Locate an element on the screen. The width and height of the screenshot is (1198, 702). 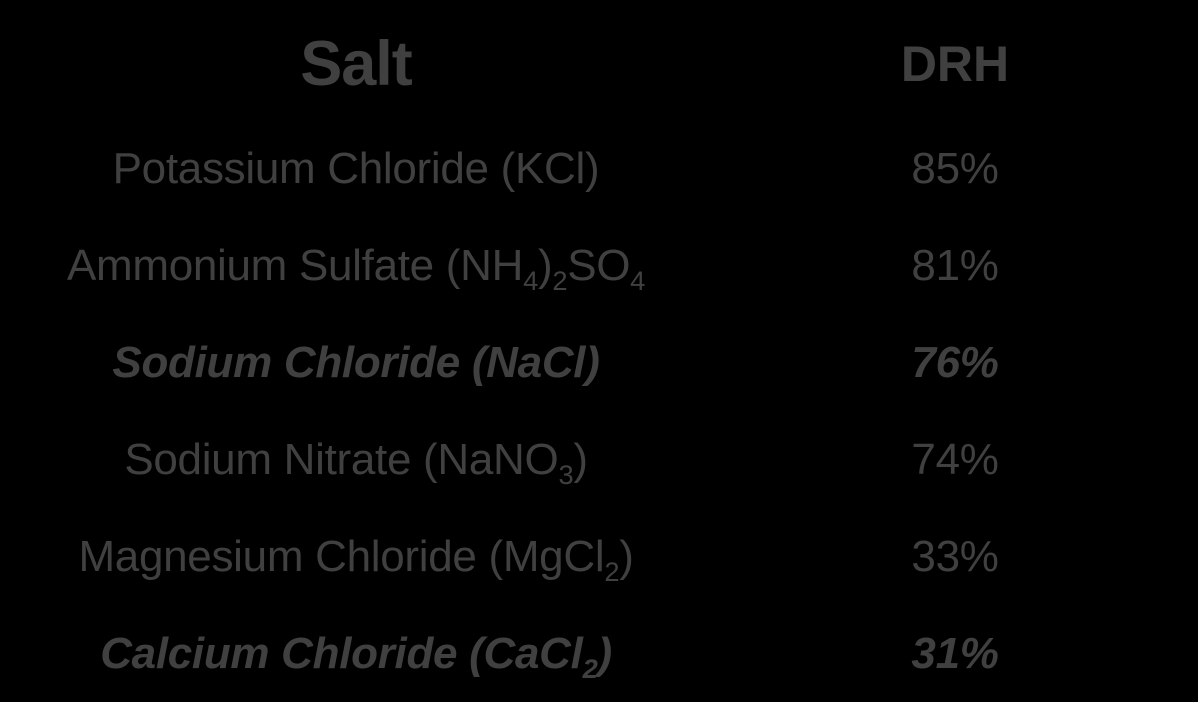
table-row: Sodium Nitrate (NaNO3) 74% is located at coordinates (599, 459).